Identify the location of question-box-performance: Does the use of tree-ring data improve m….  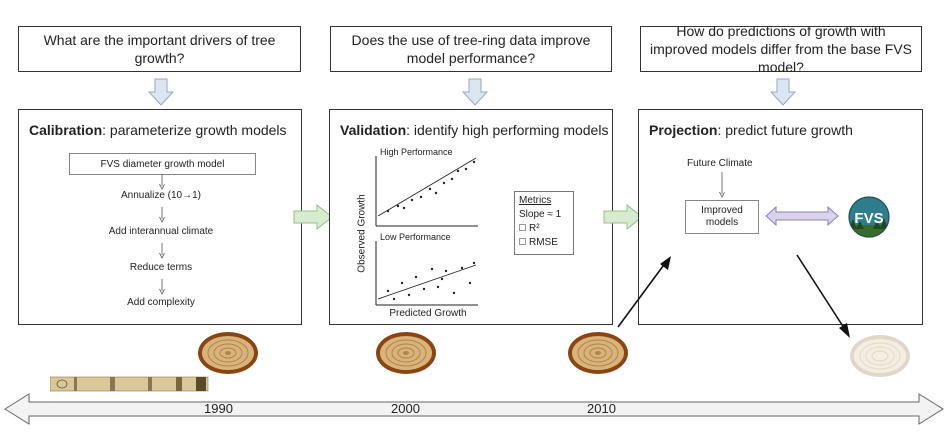
(471, 49).